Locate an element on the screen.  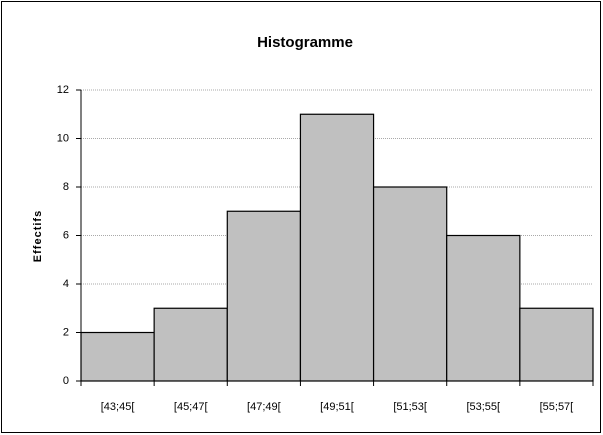
y-tick-label: 0 is located at coordinates (66, 381).